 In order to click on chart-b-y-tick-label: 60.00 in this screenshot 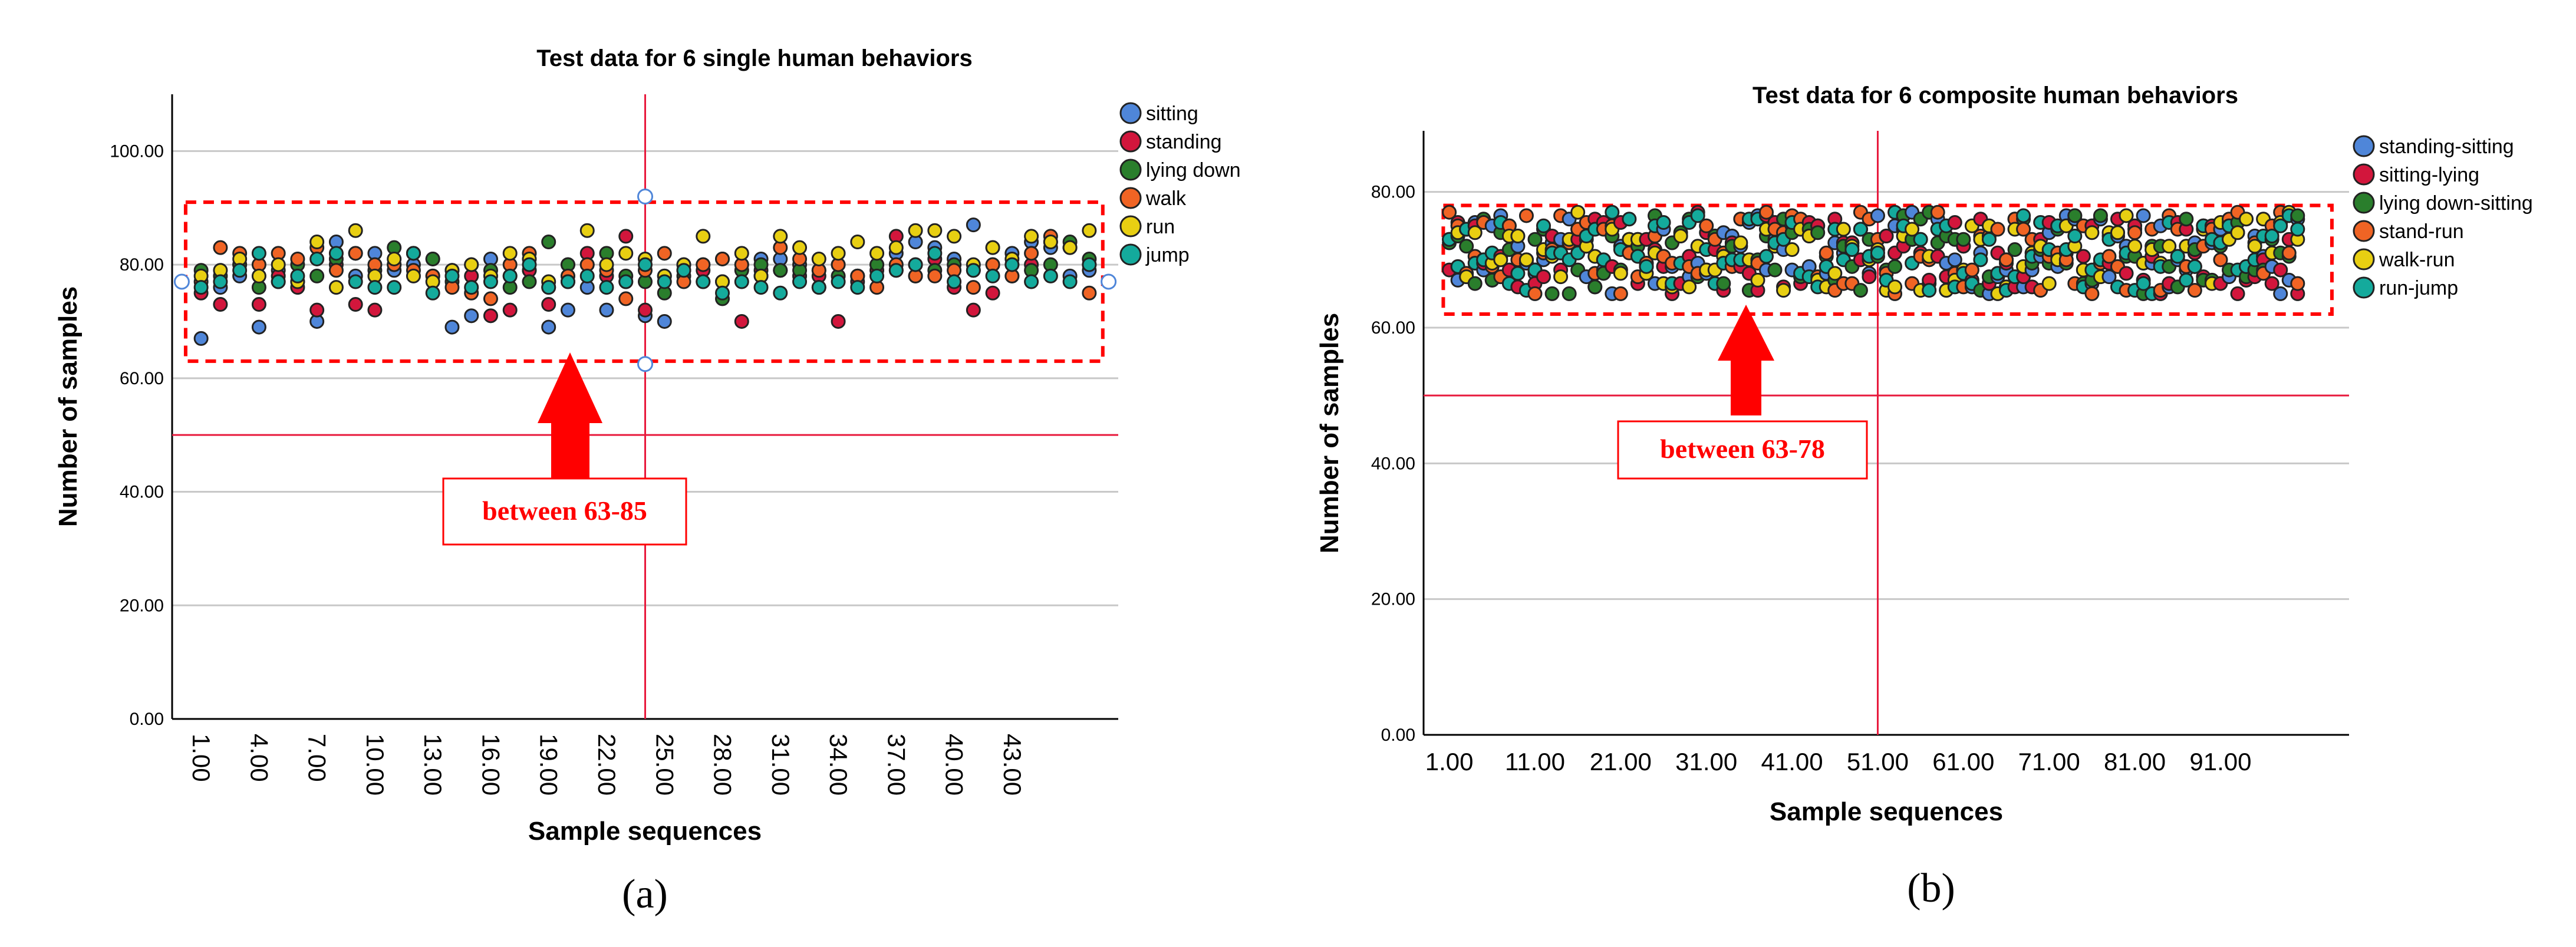, I will do `click(1393, 328)`.